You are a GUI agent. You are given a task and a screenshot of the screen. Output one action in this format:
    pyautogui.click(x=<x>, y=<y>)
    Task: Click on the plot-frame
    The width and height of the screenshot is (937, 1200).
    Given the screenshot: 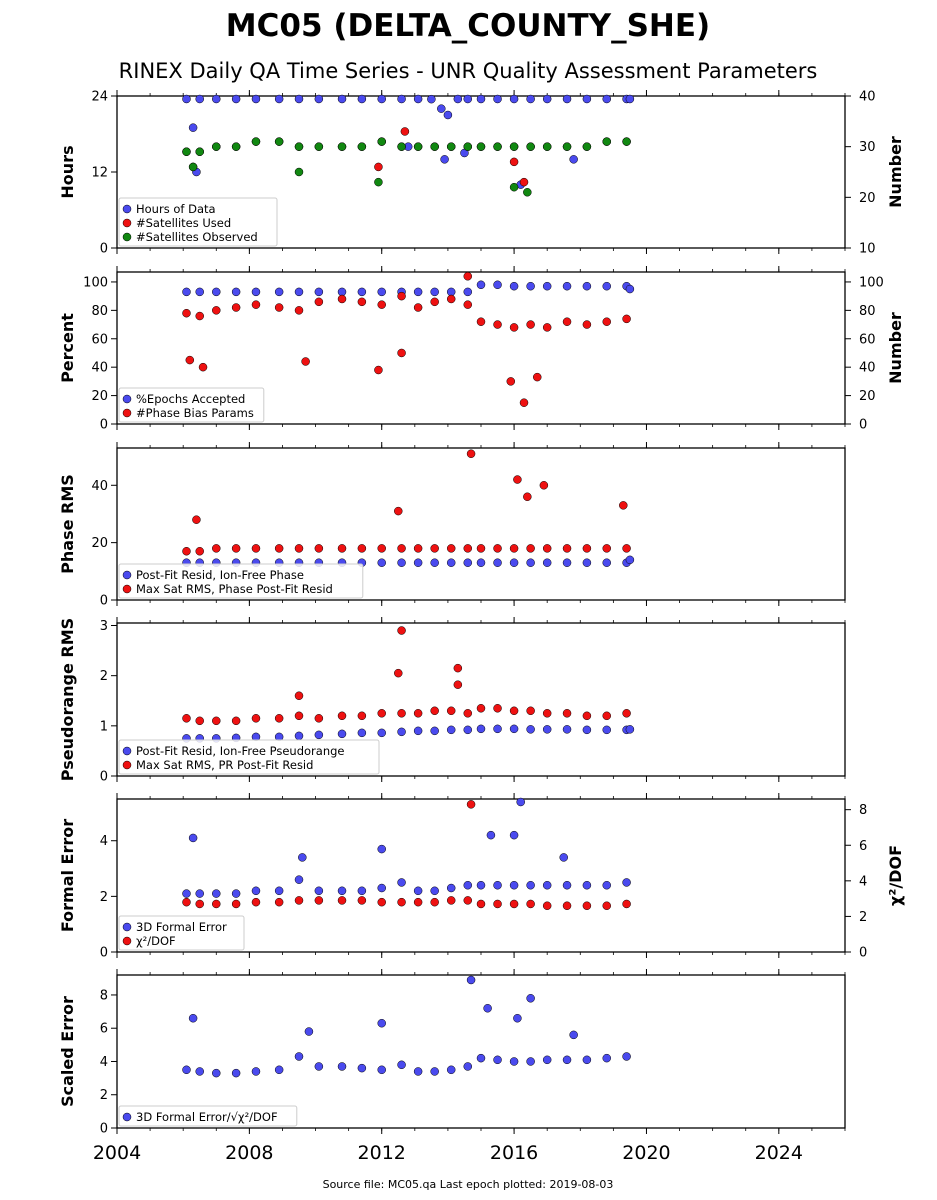 What is the action you would take?
    pyautogui.click(x=481, y=1051)
    